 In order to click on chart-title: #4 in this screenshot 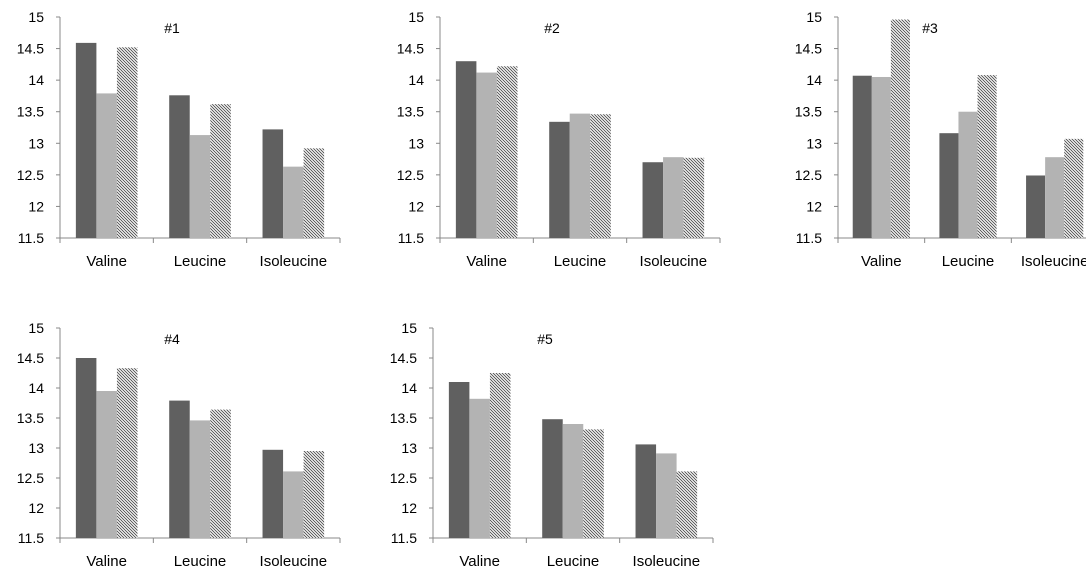, I will do `click(172, 339)`.